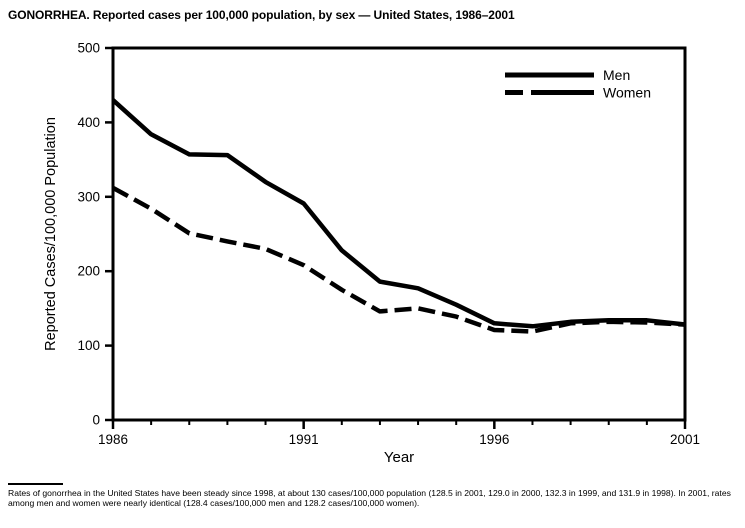 The width and height of the screenshot is (745, 528). I want to click on y-tick-label: 500, so click(88, 48).